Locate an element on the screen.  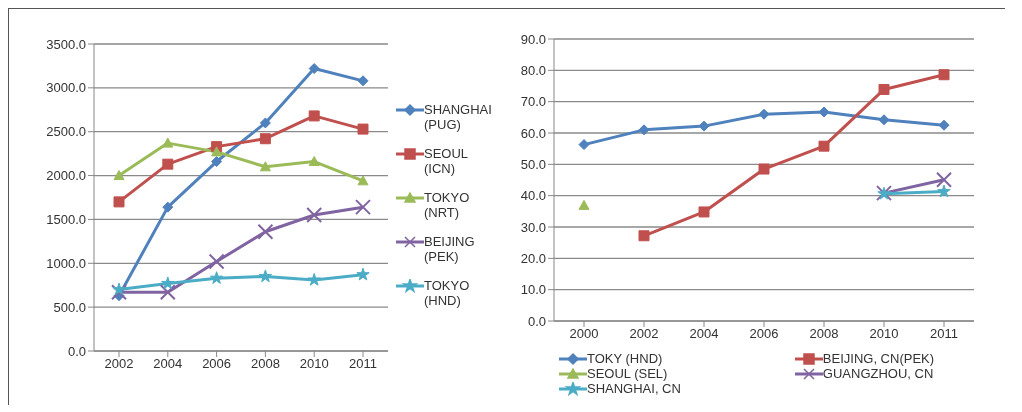
y-tick-label: 90.0 is located at coordinates (533, 39).